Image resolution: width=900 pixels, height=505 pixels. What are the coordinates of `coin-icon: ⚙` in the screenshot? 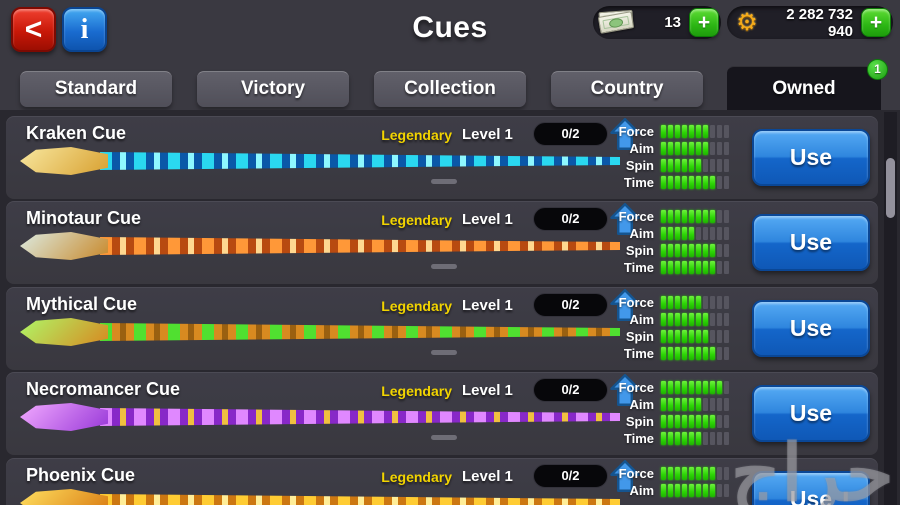 It's located at (747, 22).